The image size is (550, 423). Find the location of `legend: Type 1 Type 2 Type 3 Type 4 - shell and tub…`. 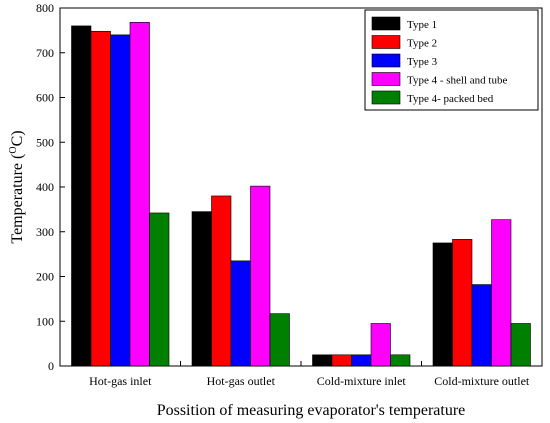

legend: Type 1 Type 2 Type 3 Type 4 - shell and tub… is located at coordinates (451, 60).